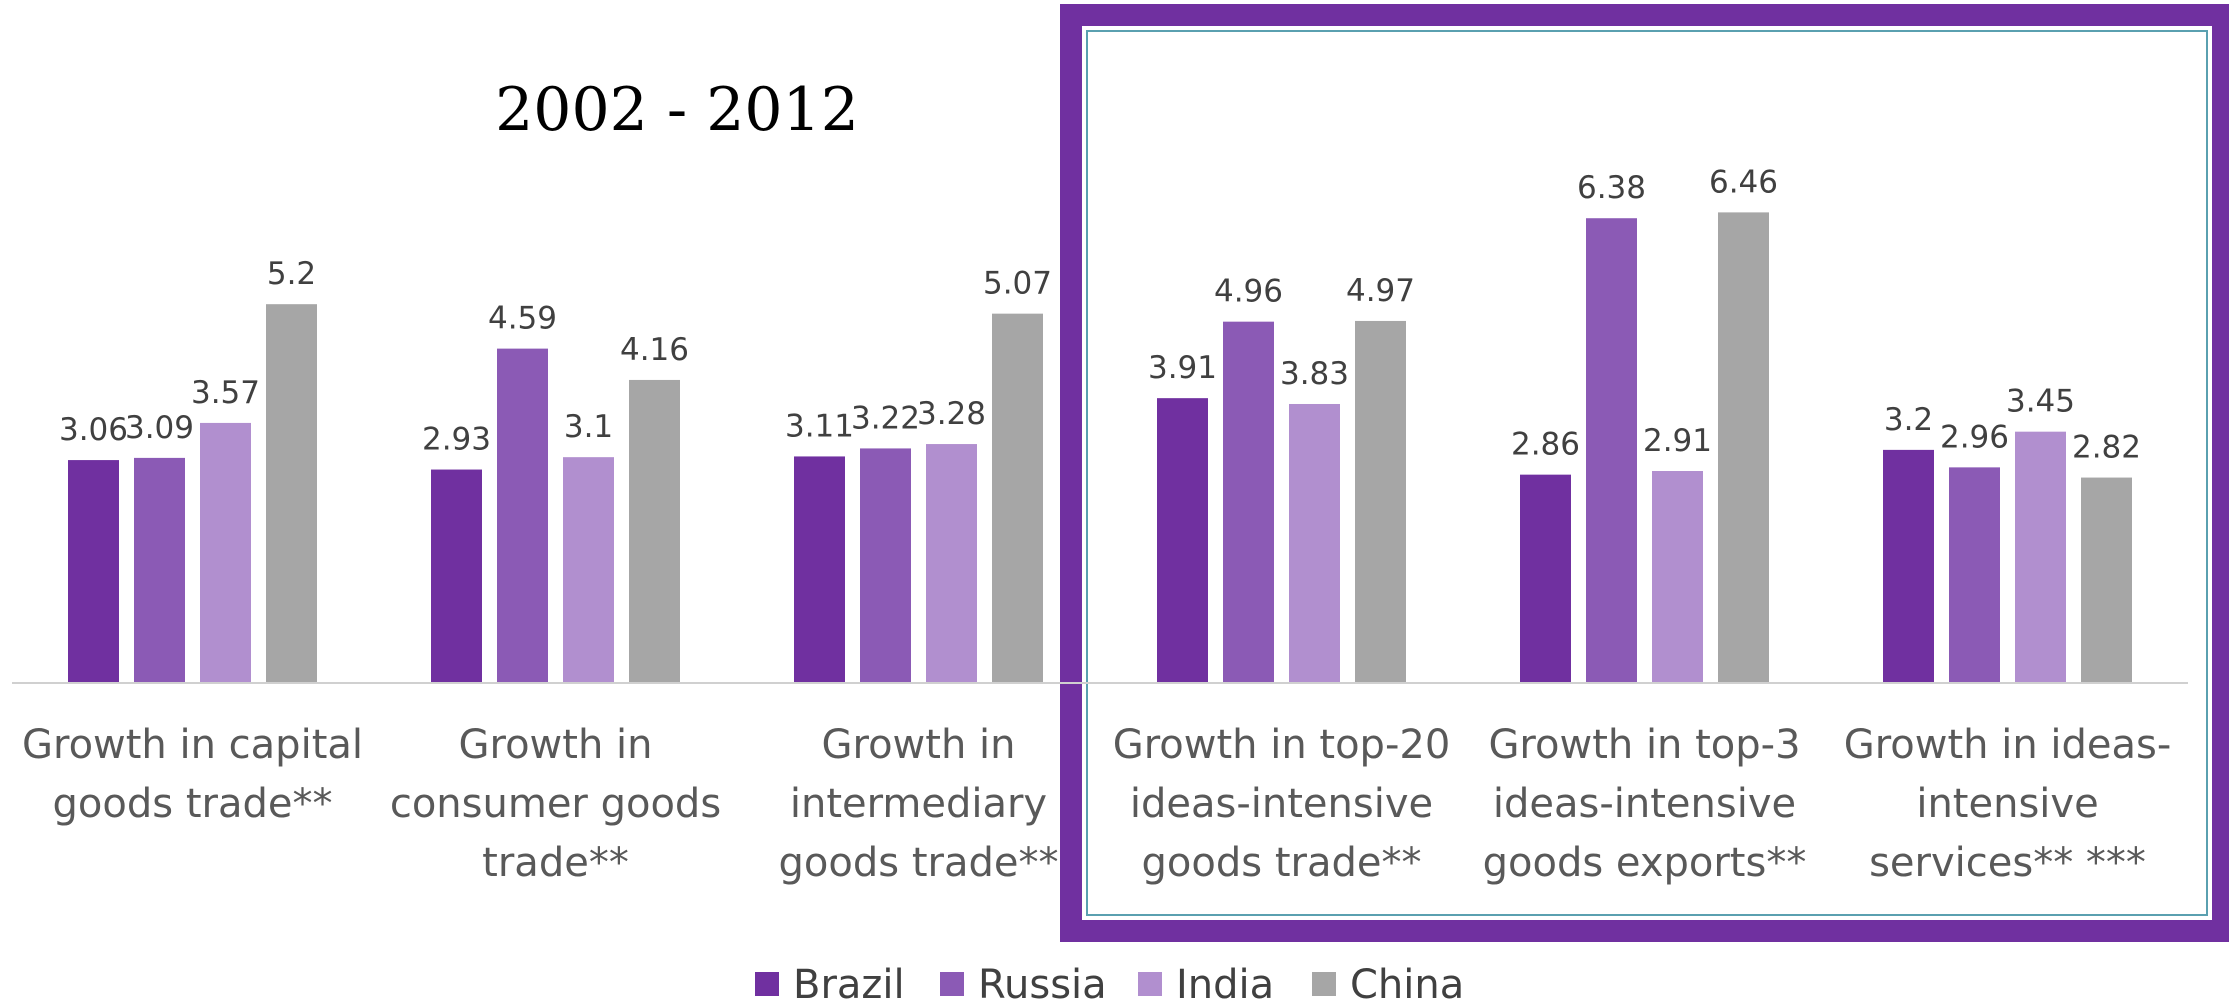 The height and width of the screenshot is (1005, 2229). Describe the element at coordinates (456, 440) in the screenshot. I see `value-label: 2.93` at that location.